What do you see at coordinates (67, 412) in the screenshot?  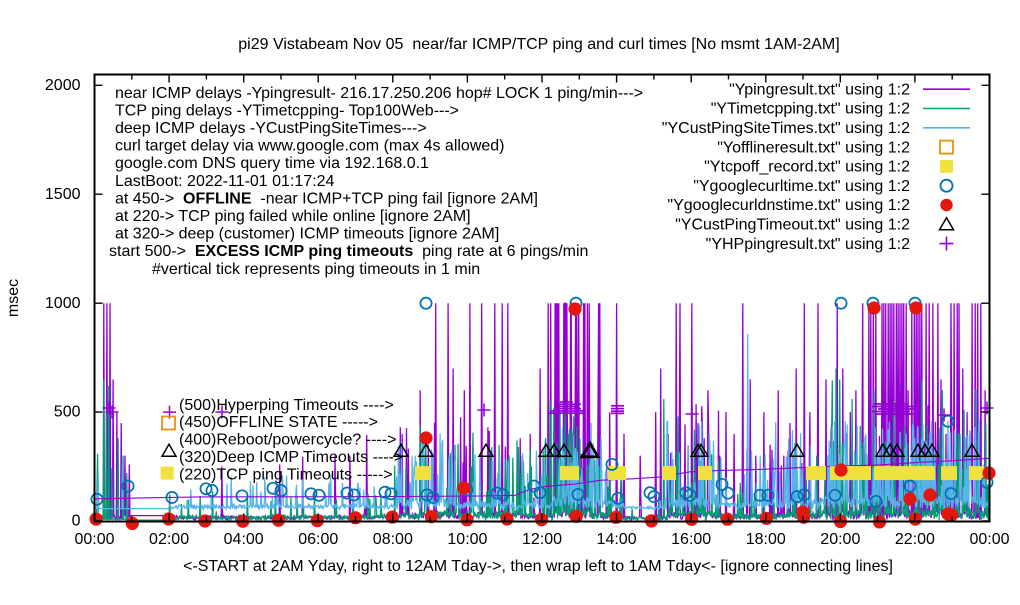 I see `svg-text: 500` at bounding box center [67, 412].